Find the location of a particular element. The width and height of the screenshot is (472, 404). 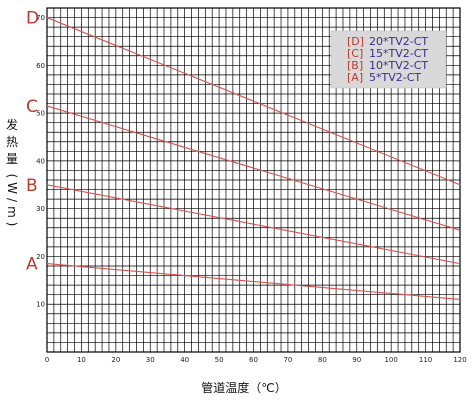

y-label-char: ( is located at coordinates (12, 176).